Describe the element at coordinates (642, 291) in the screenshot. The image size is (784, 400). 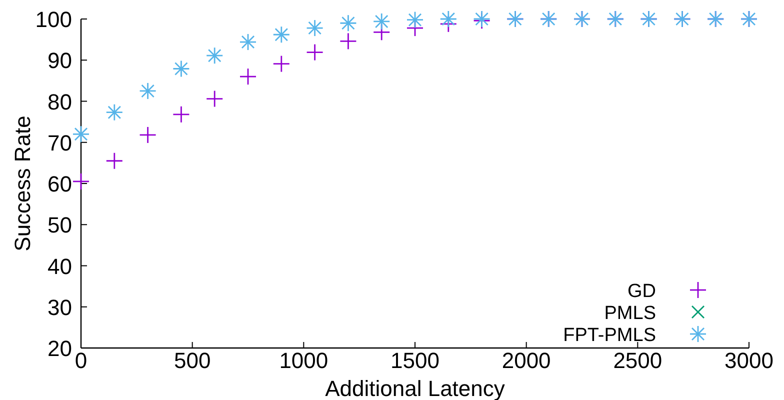
I see `legend-label: GD` at that location.